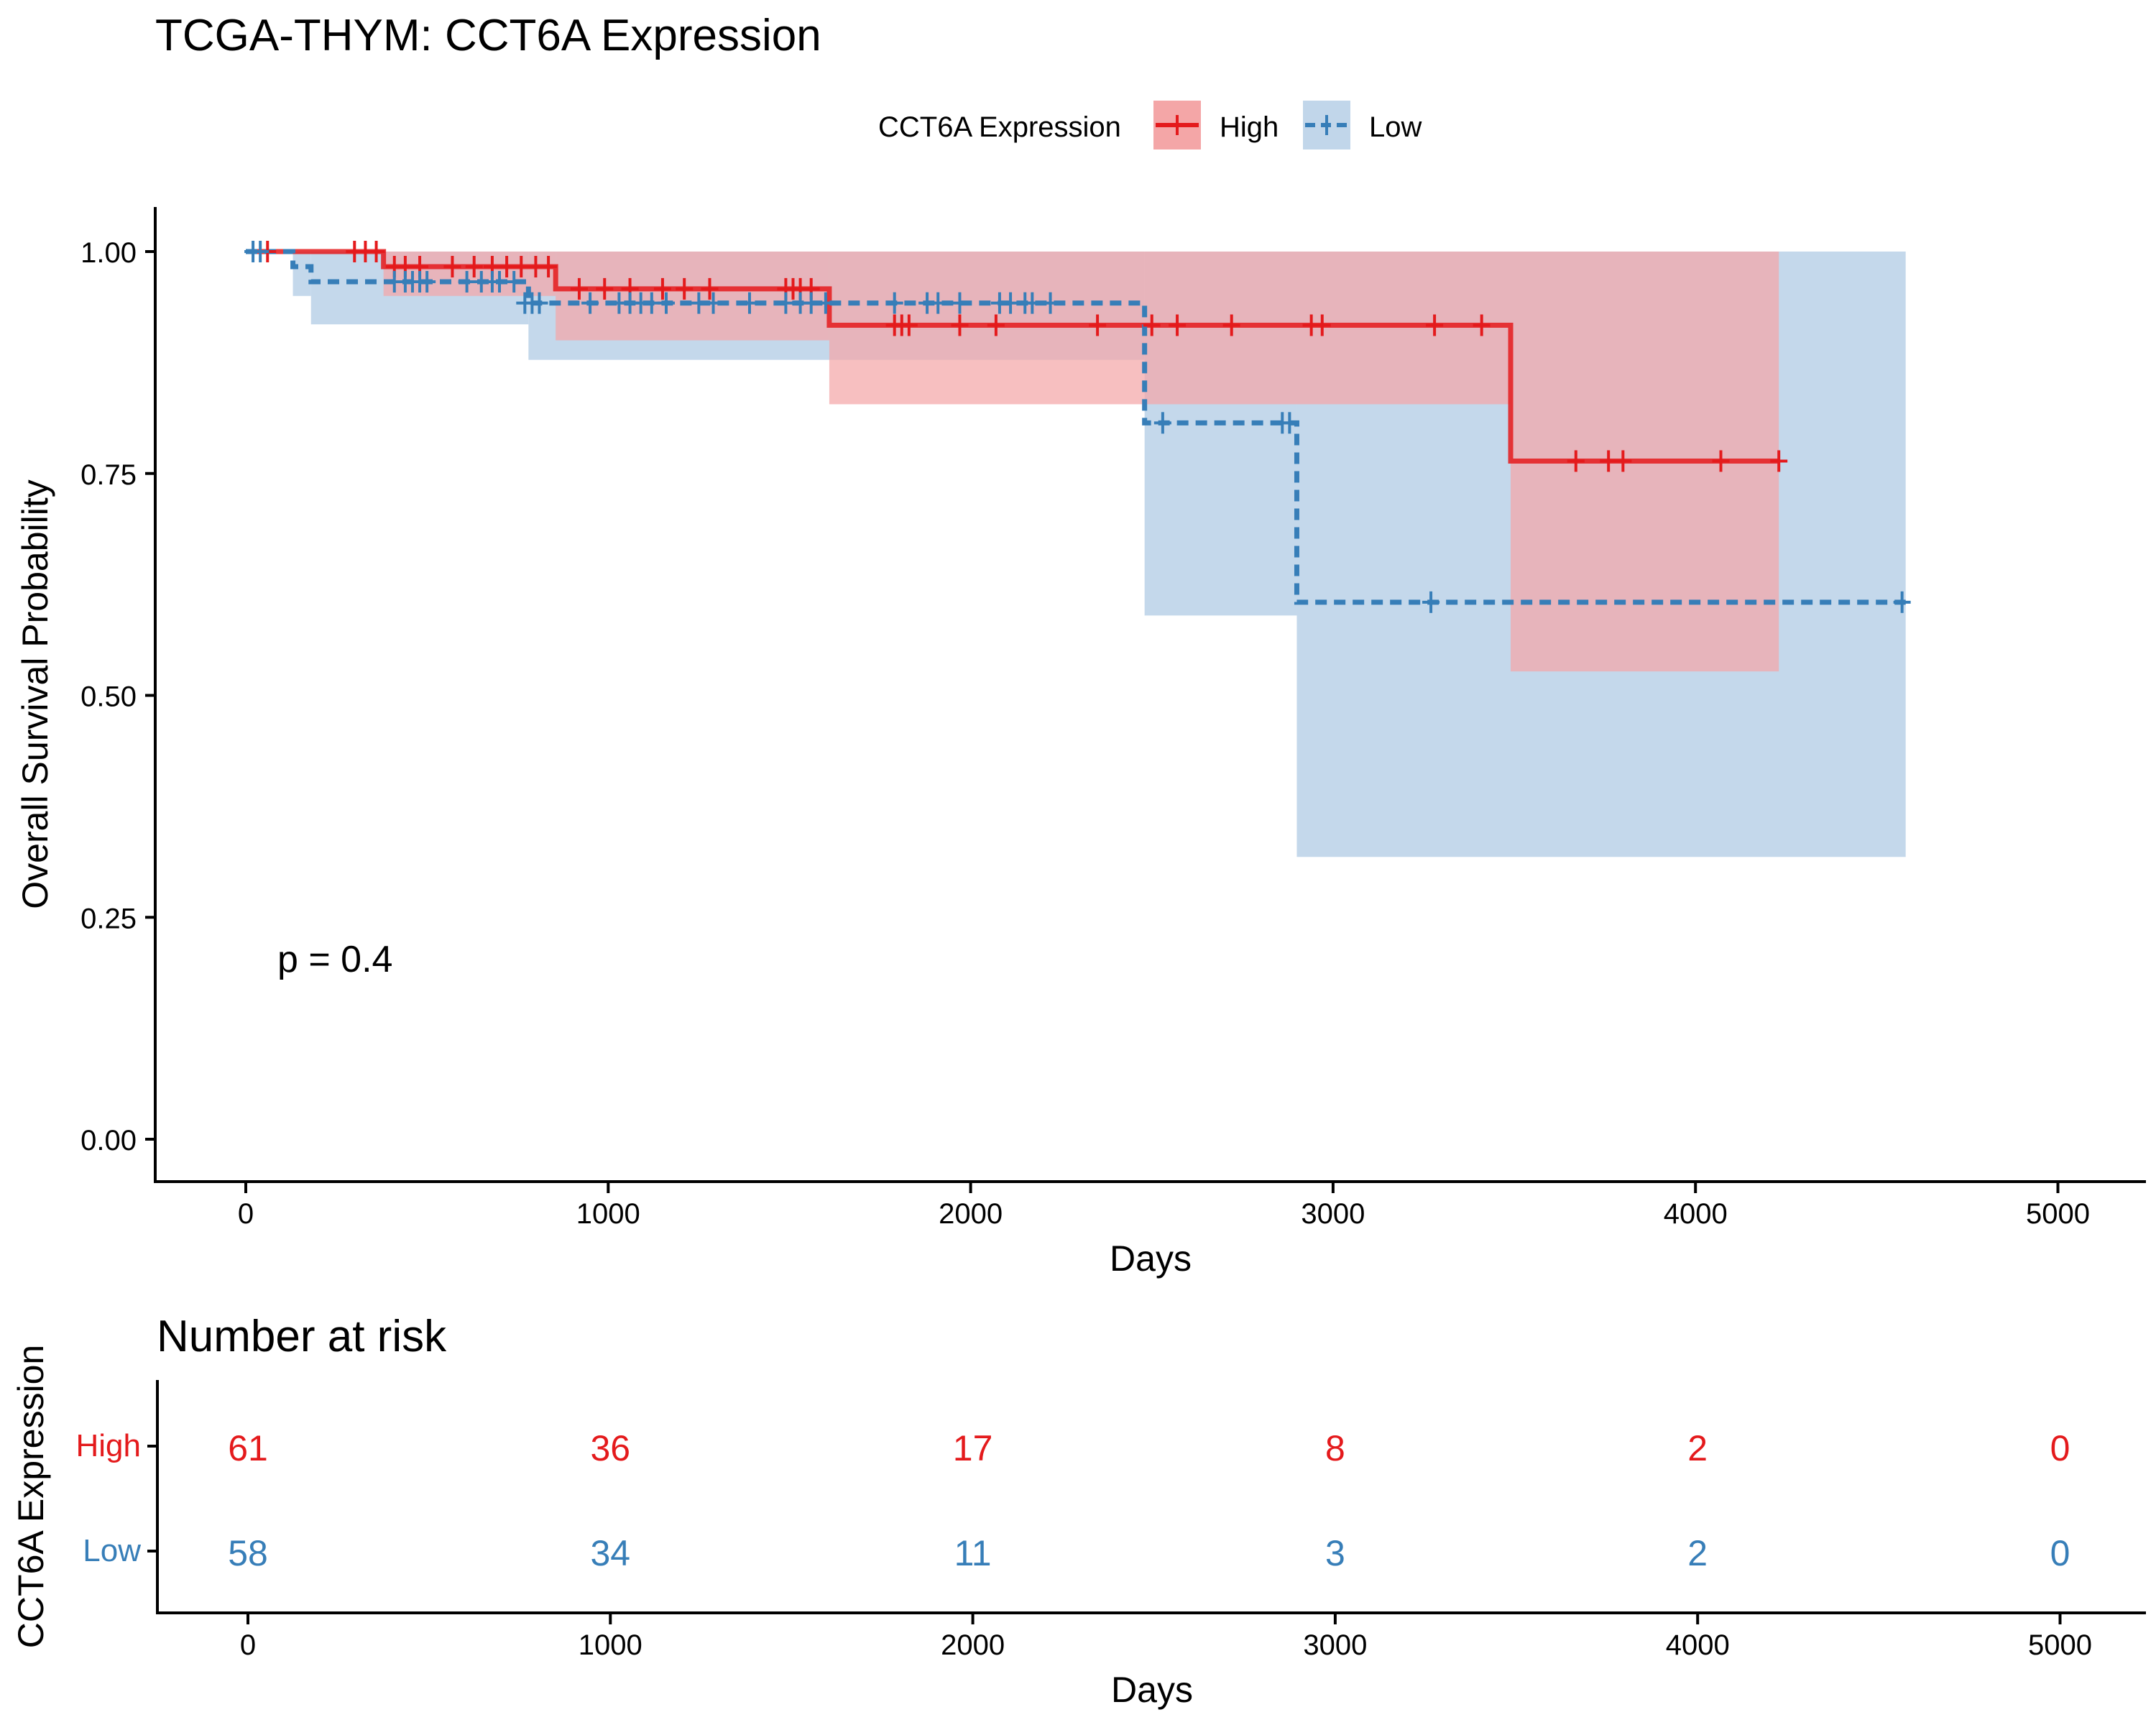  I want to click on risk-row-label-low: Low, so click(112, 1550).